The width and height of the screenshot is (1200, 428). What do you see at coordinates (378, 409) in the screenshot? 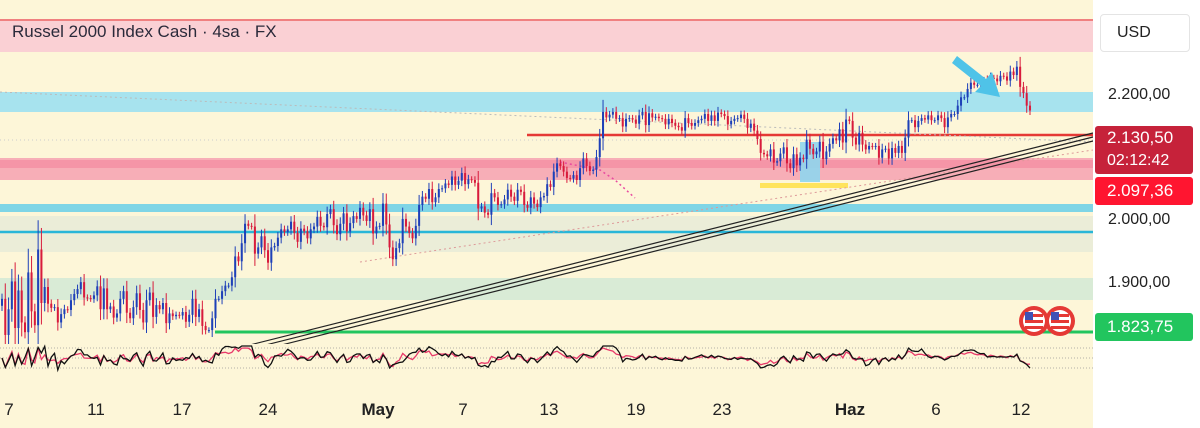
I see `x-tick-label-month: May` at bounding box center [378, 409].